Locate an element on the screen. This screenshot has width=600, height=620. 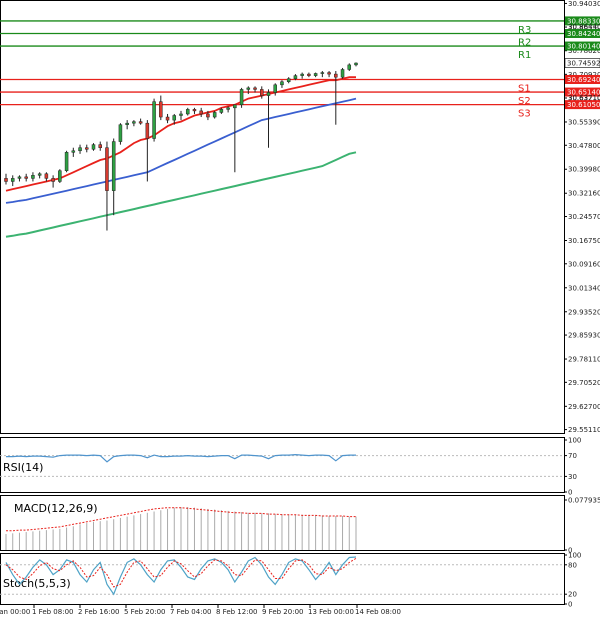
stoch-tick-label: 80 is located at coordinates (572, 565).